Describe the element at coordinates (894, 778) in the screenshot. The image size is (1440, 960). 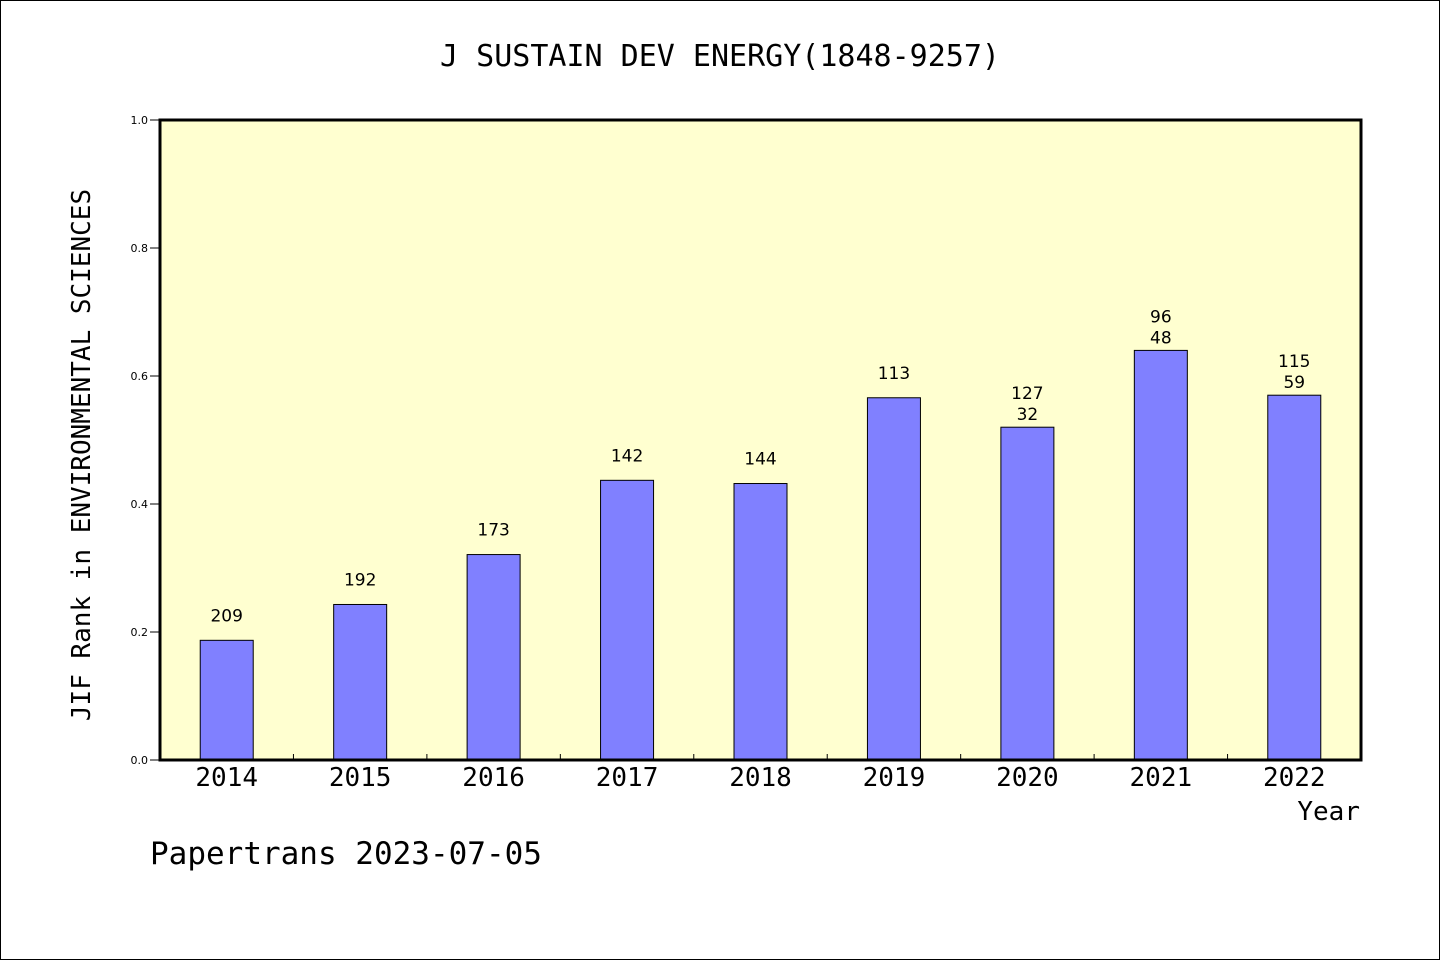
I see `x-tick-label-2019: 2019` at that location.